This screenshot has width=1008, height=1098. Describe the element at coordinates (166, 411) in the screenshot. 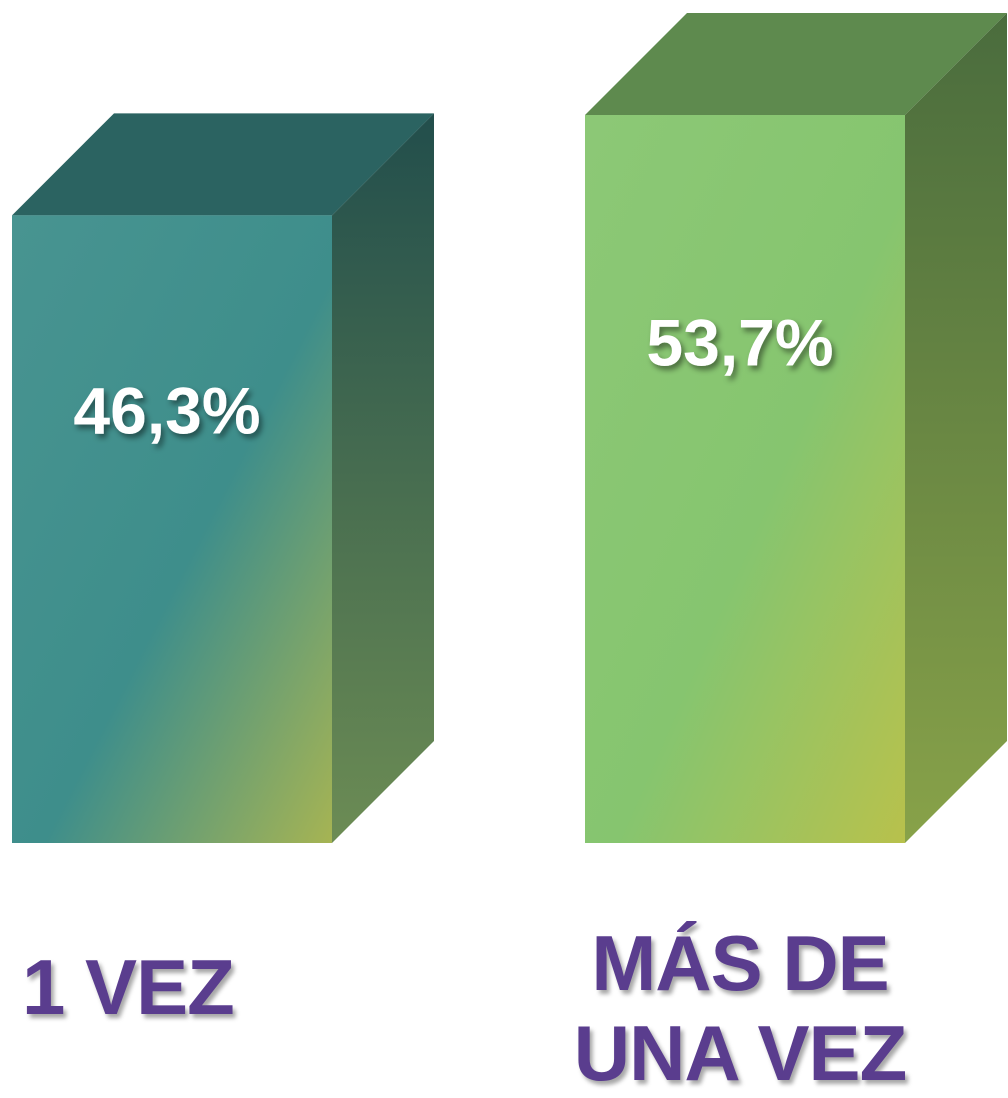

I see `value-label: 46,3%` at that location.